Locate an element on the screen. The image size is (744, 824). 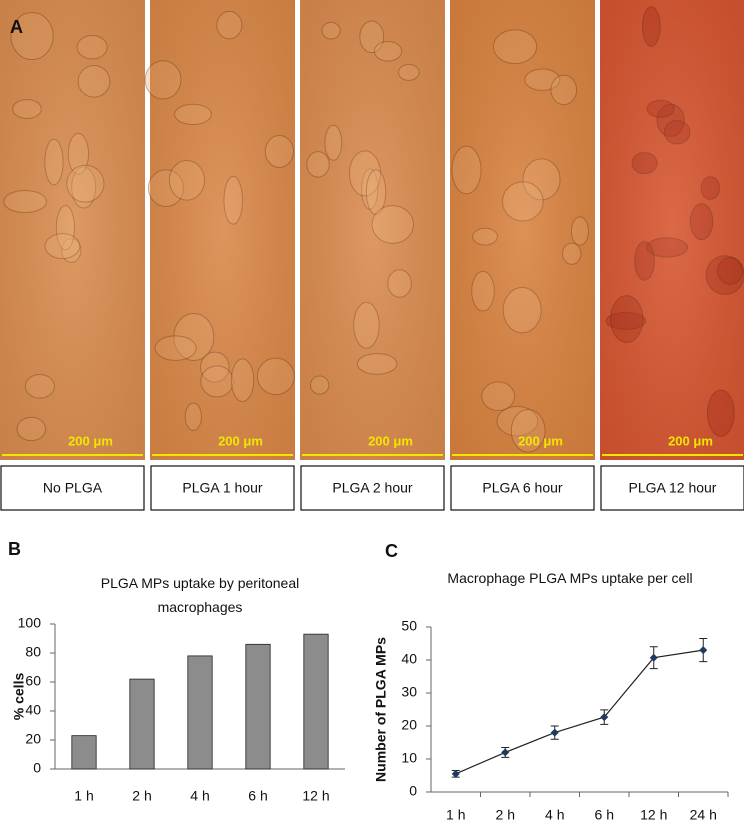
panel-label: PLGA 1 hour is located at coordinates (222, 488).